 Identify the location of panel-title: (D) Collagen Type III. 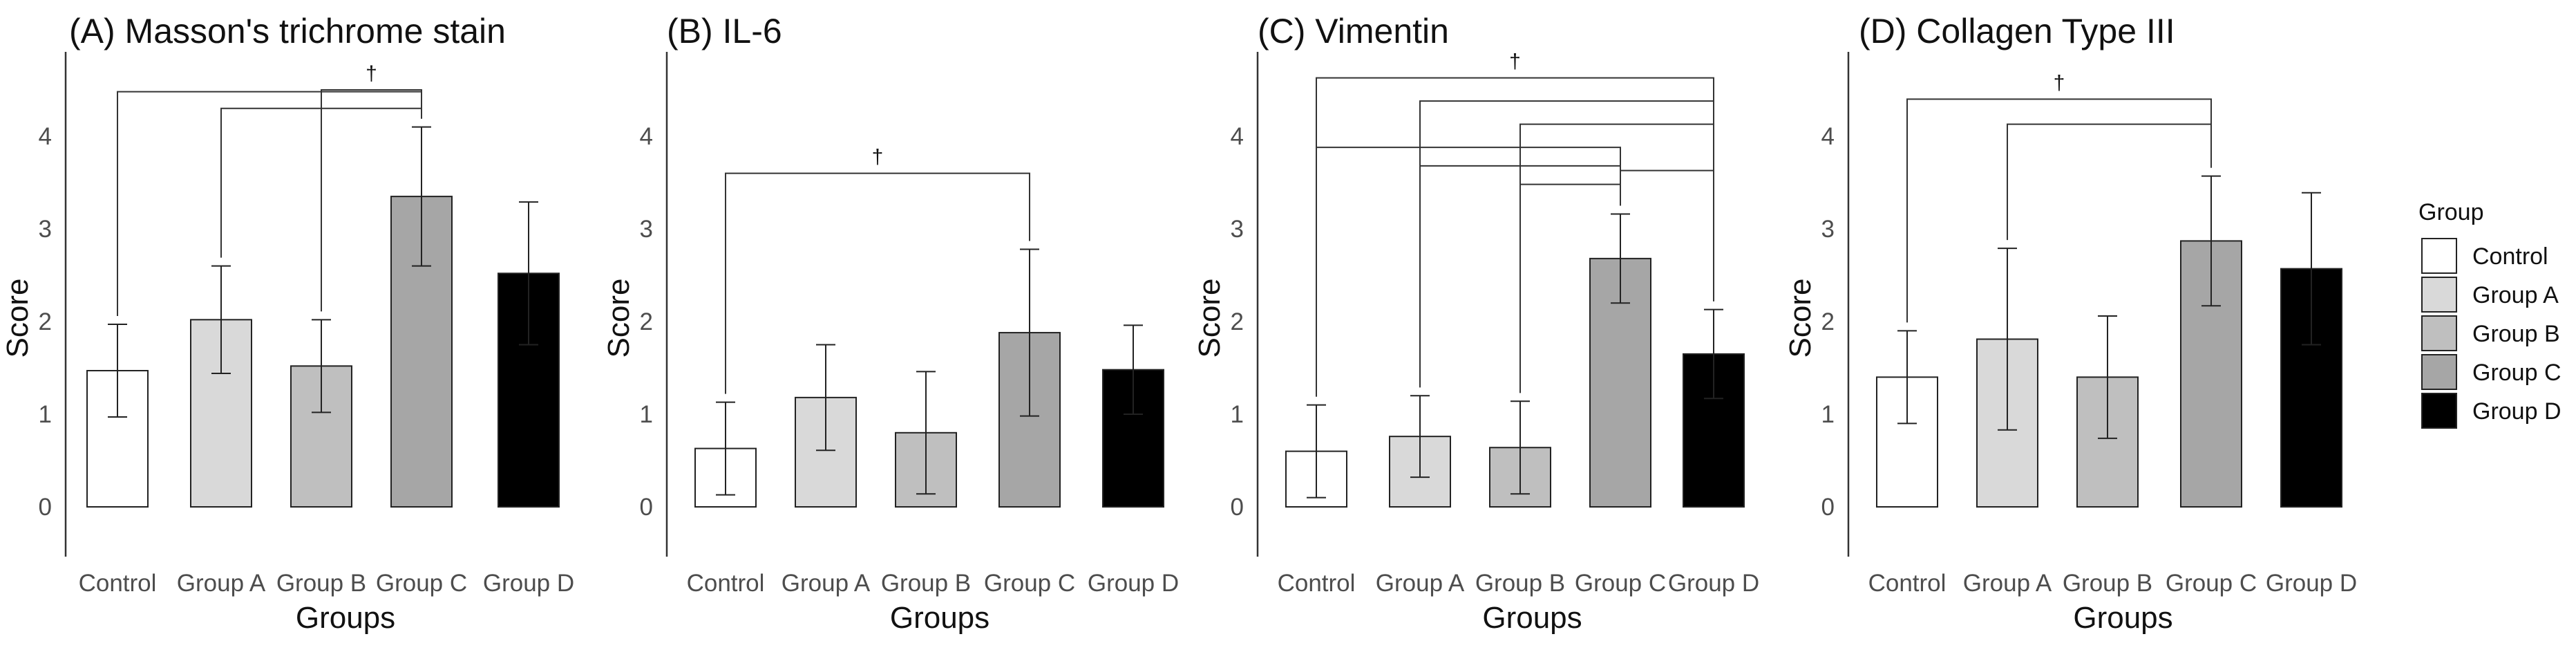
(2017, 31).